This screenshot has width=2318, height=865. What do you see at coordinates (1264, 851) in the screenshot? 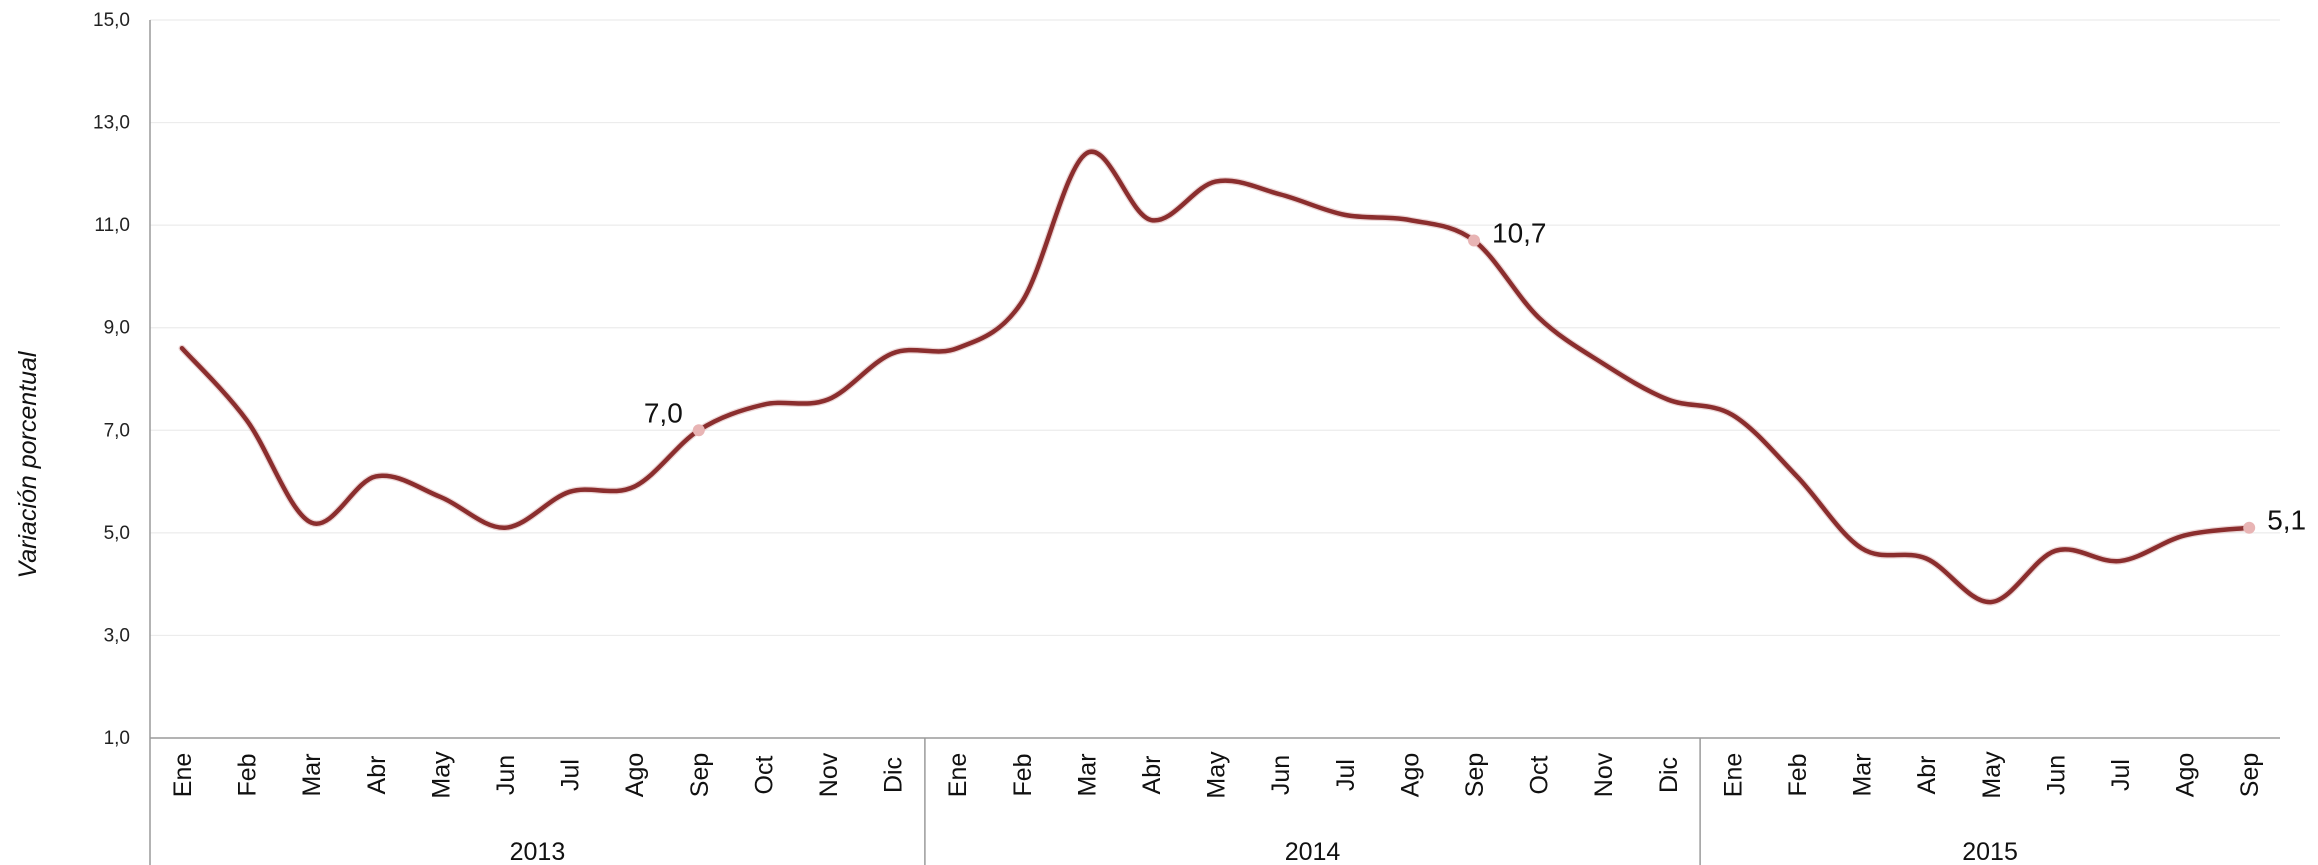
I see `x-axis-year-labels: 2013 2014 2015` at bounding box center [1264, 851].